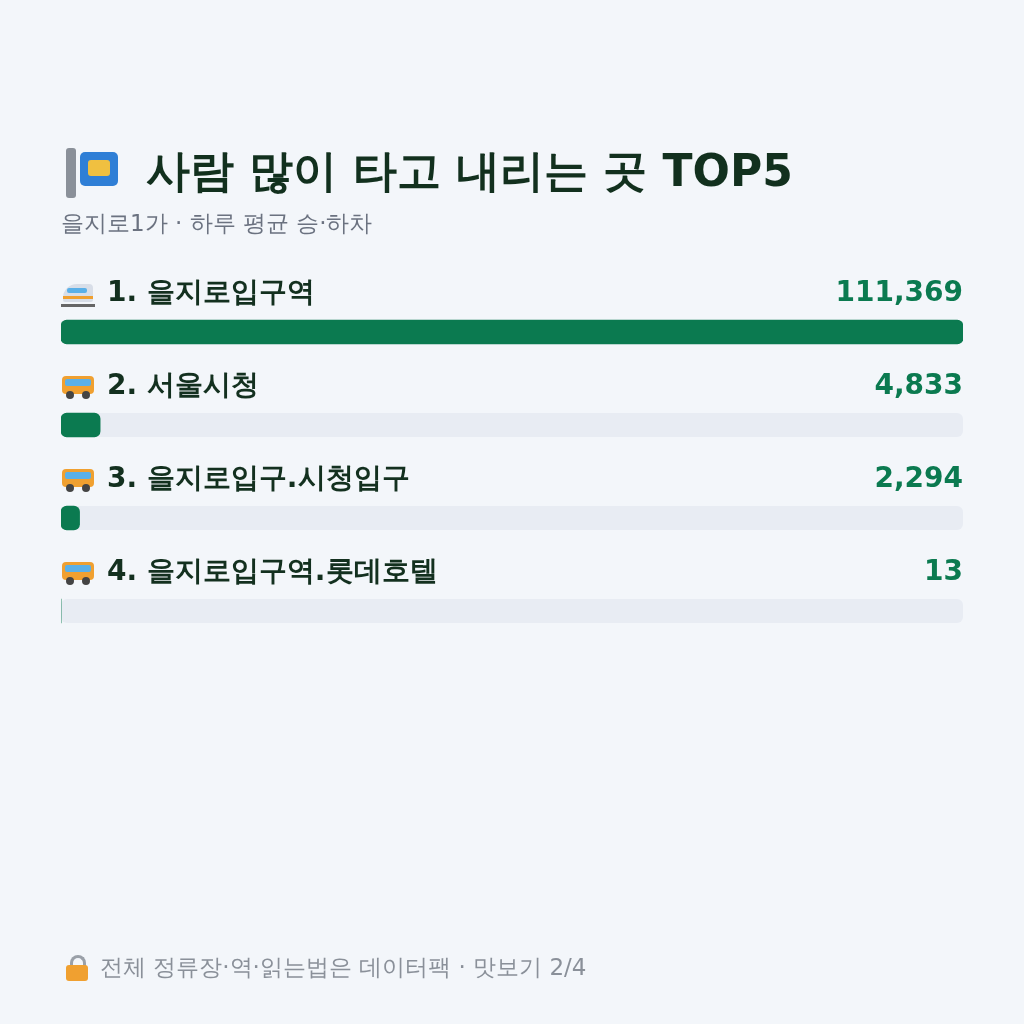 Image resolution: width=1024 pixels, height=1024 pixels. What do you see at coordinates (183, 385) in the screenshot?
I see `y-tick-label: 2. 서울시청` at bounding box center [183, 385].